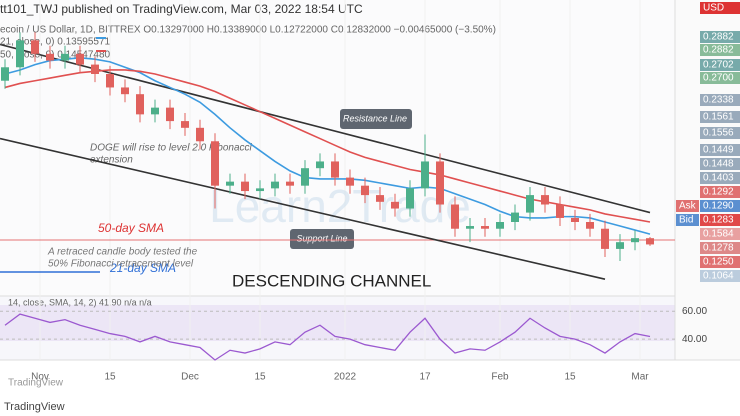  I want to click on annotation: 21-day SMA, so click(142, 268).